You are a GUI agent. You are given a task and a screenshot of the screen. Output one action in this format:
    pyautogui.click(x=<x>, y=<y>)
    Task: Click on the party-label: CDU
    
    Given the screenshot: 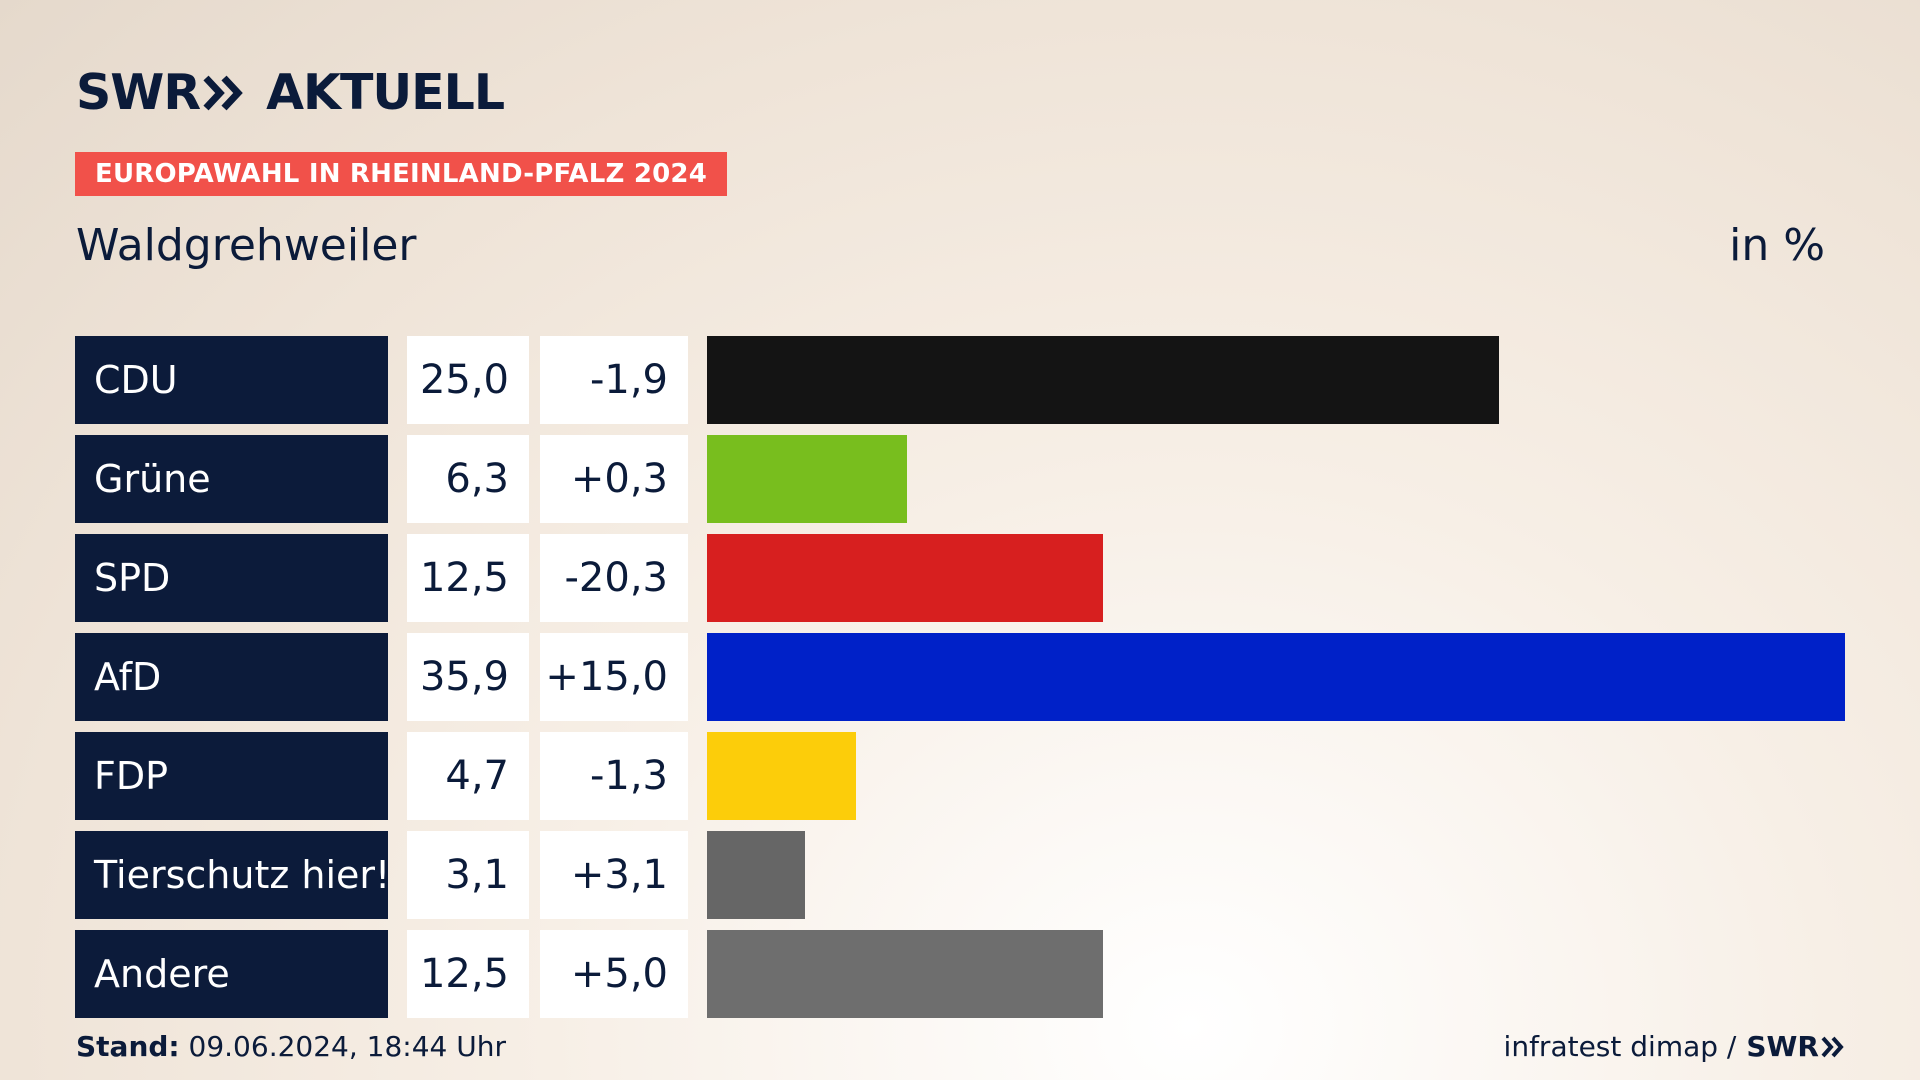 What is the action you would take?
    pyautogui.click(x=231, y=380)
    